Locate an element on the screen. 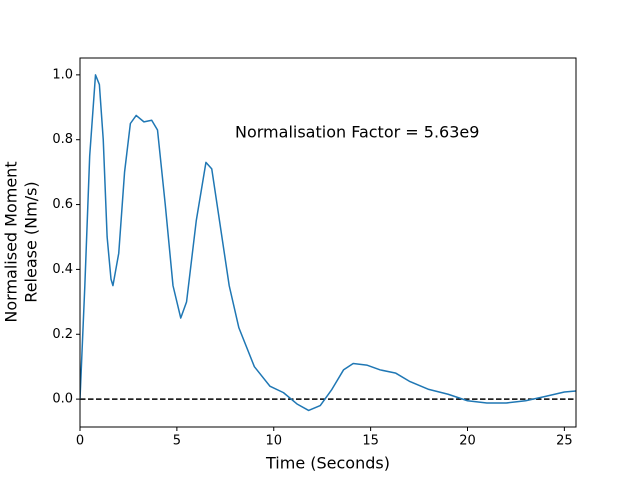 The width and height of the screenshot is (640, 480). y-tick-label: 1.0 is located at coordinates (62, 74).